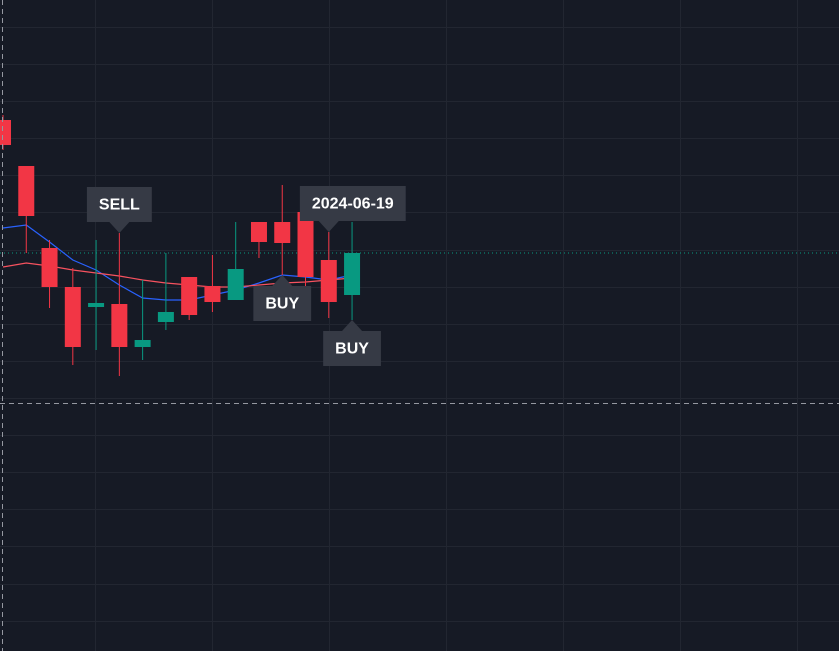  What do you see at coordinates (353, 204) in the screenshot?
I see `date-tooltip-text: 2024-06-19` at bounding box center [353, 204].